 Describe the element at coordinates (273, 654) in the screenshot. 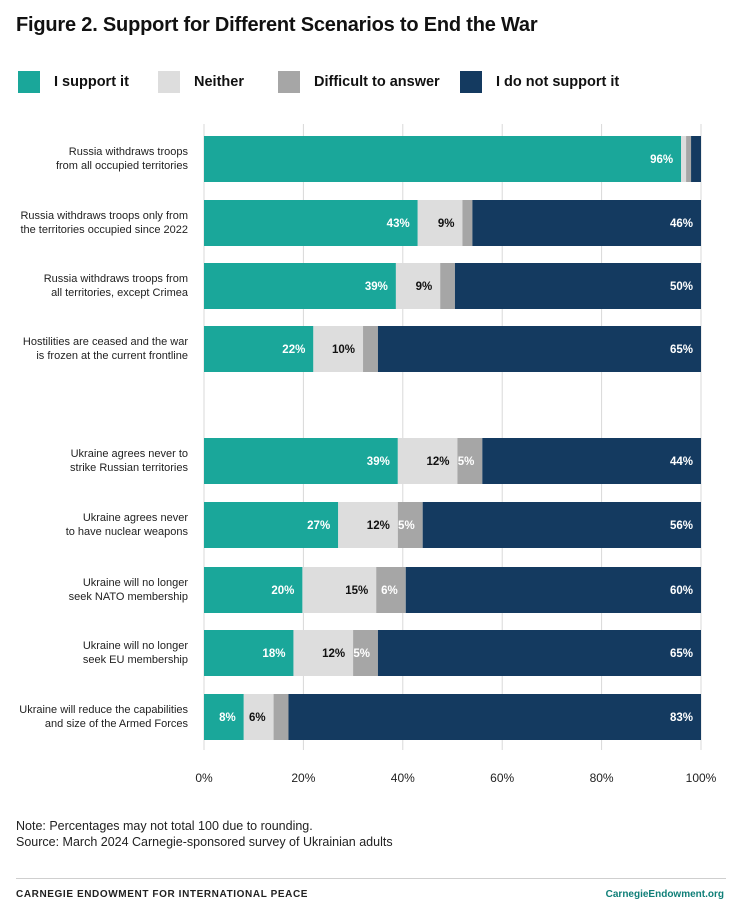

I see `data-label: 18%` at that location.